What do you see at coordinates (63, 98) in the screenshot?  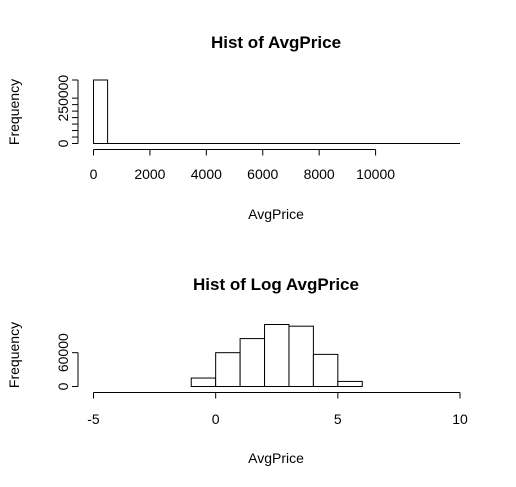 I see `y-tick-label: 250000` at bounding box center [63, 98].